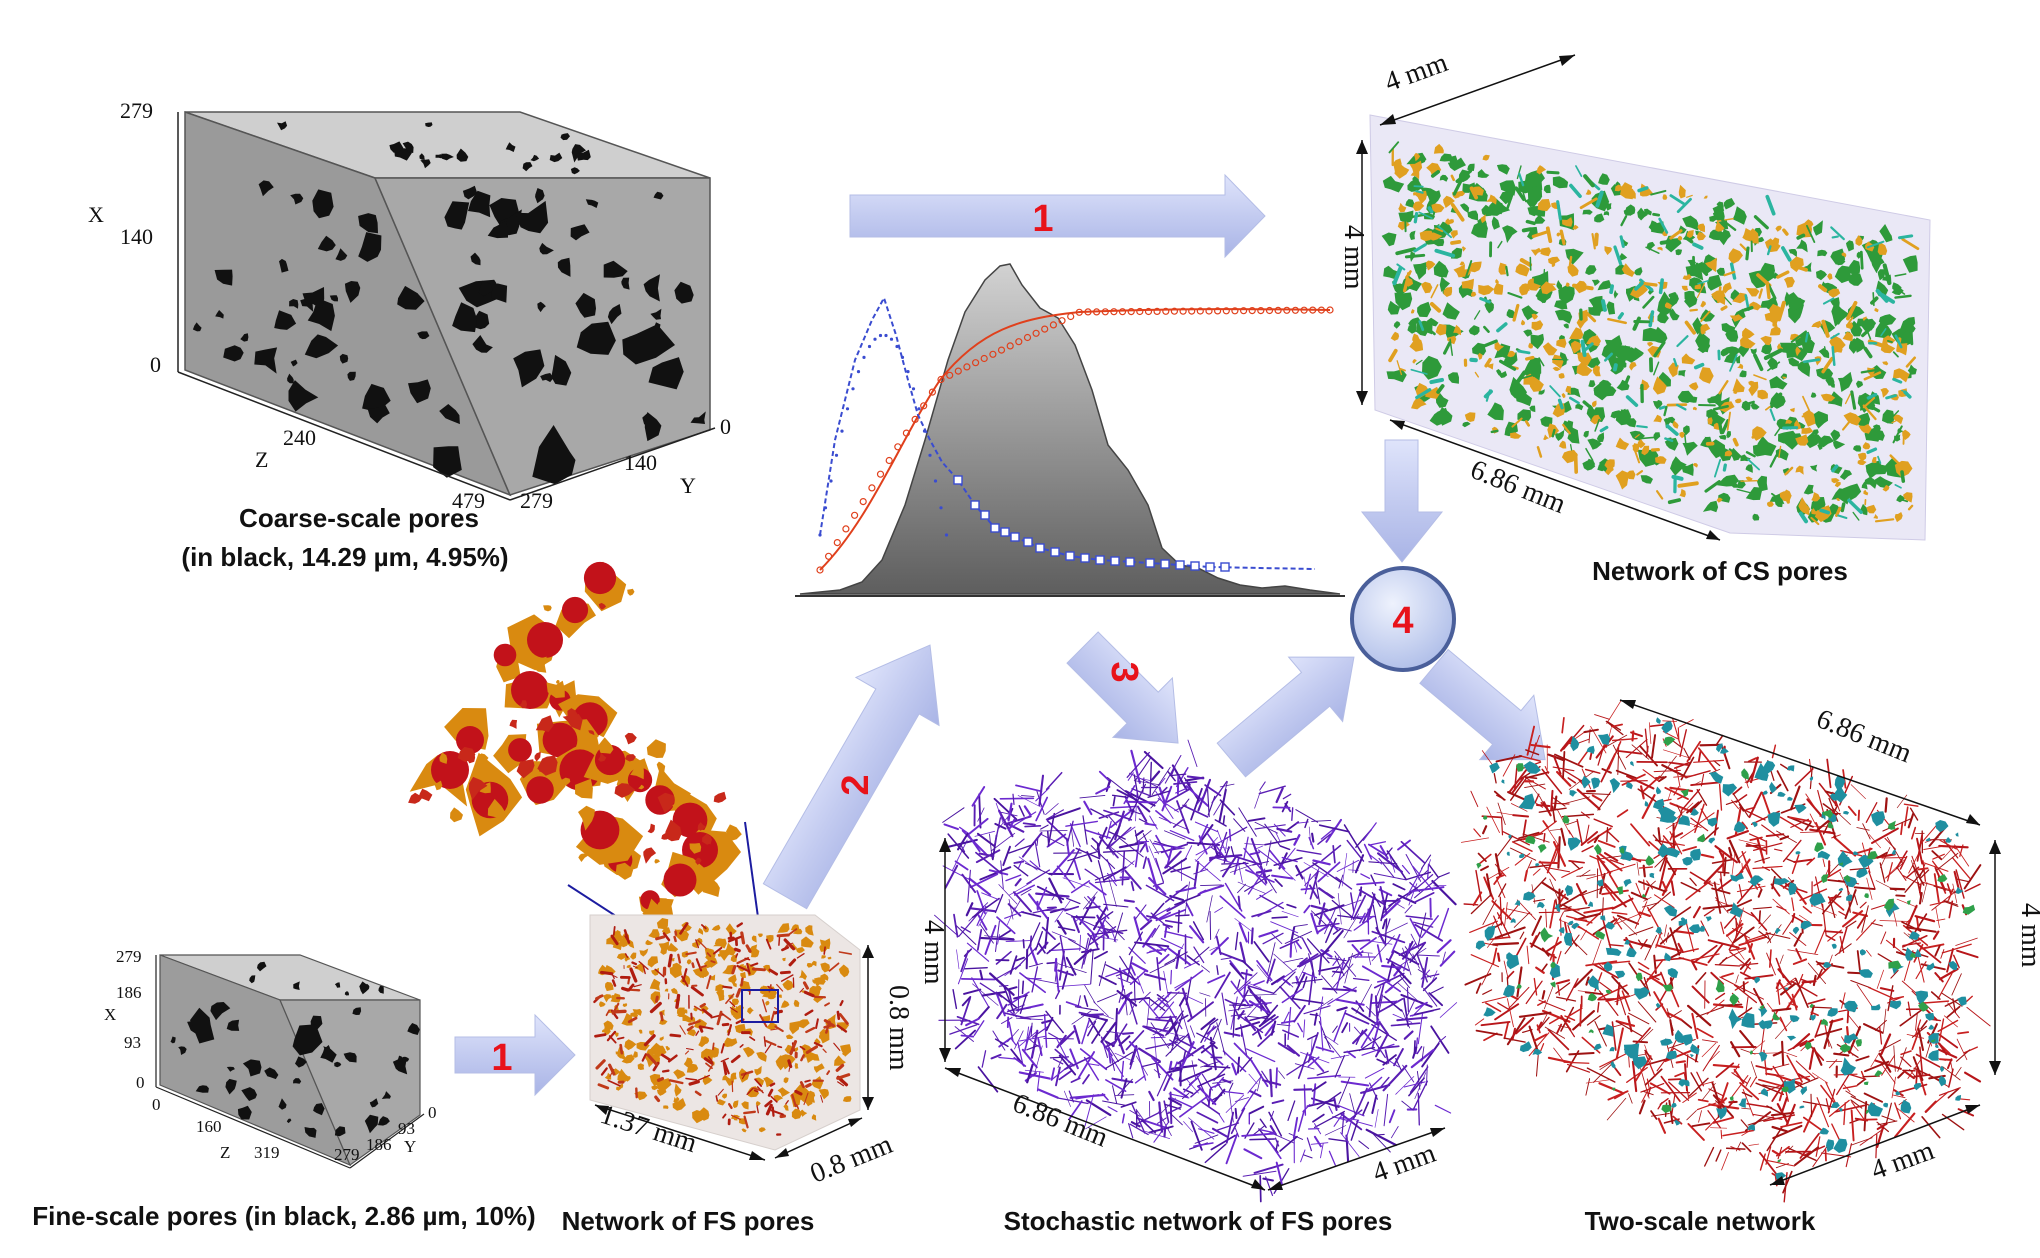 This screenshot has height=1258, width=2040. Describe the element at coordinates (688, 1221) in the screenshot. I see `fs-caption: Network of FS pores` at that location.